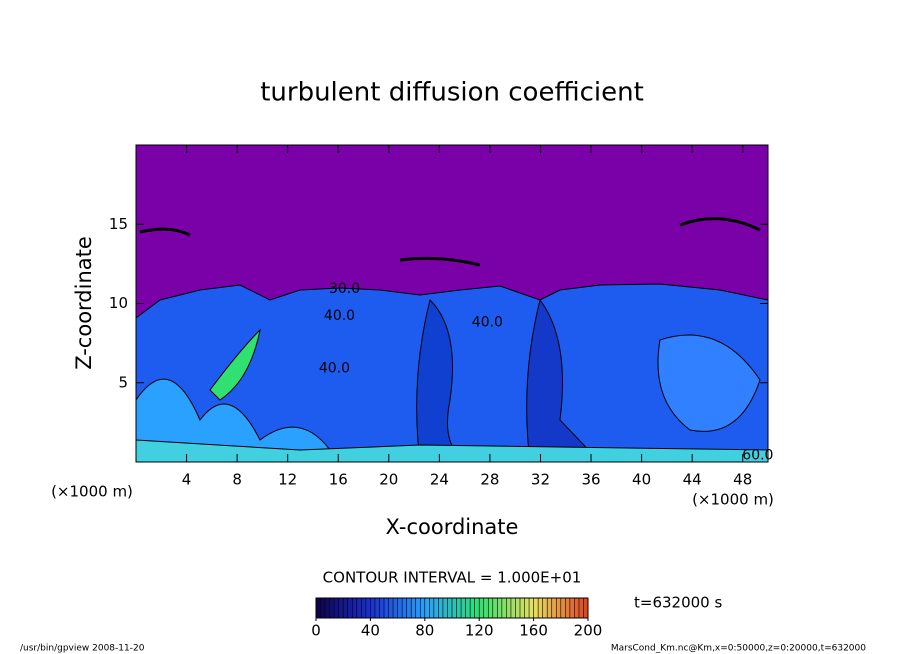  Describe the element at coordinates (287, 480) in the screenshot. I see `x-tick-label: 12` at that location.